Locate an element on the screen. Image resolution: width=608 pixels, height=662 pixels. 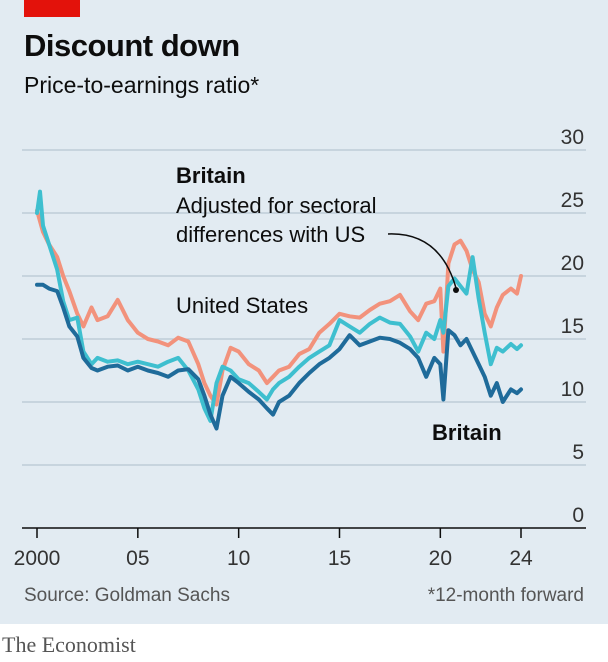
y-tick-label: 25 is located at coordinates (572, 200).